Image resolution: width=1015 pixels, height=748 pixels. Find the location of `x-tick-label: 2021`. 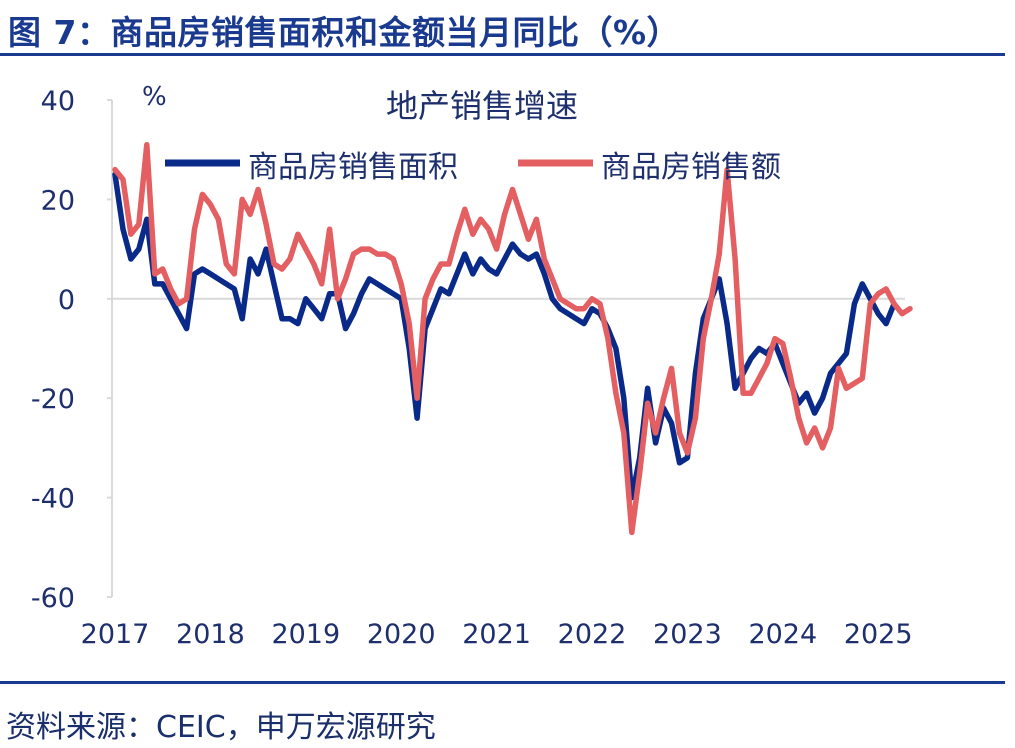

x-tick-label: 2021 is located at coordinates (496, 634).